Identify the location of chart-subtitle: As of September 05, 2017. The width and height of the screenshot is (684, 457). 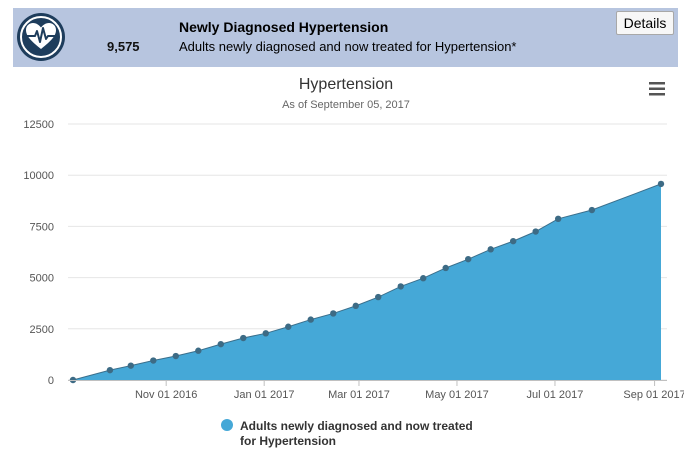
(346, 105).